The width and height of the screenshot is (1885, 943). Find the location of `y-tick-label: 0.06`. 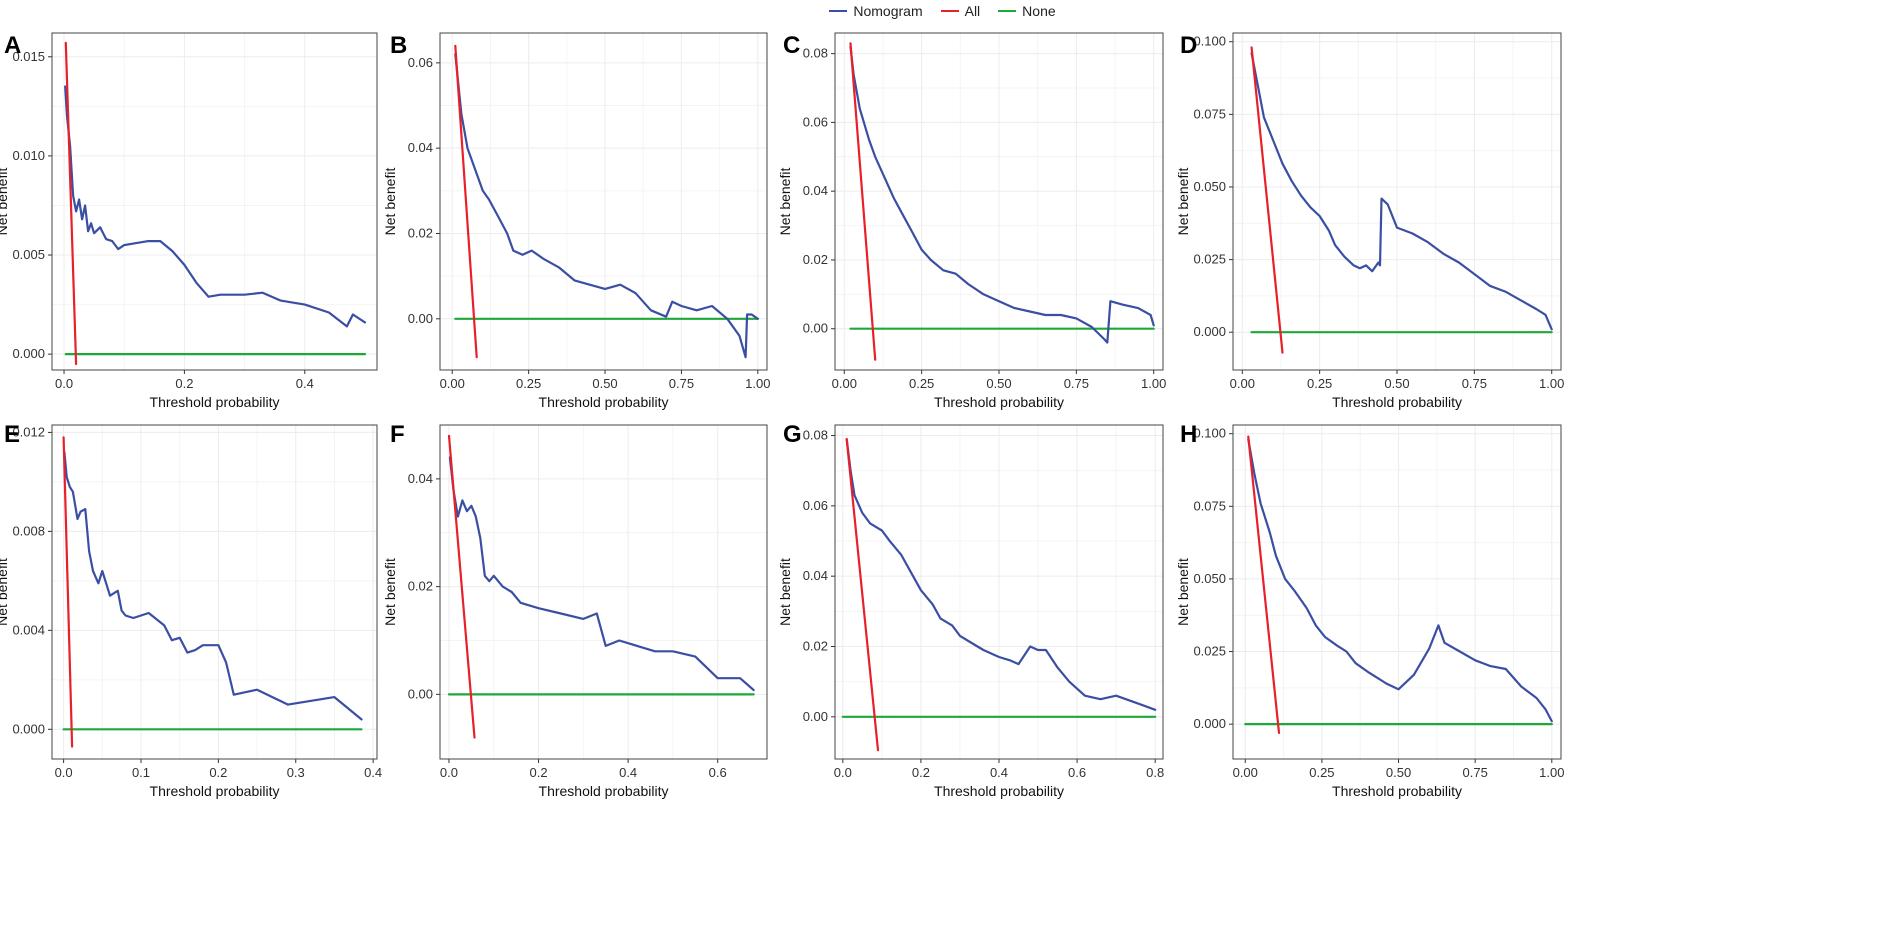

y-tick-label: 0.06 is located at coordinates (815, 505).